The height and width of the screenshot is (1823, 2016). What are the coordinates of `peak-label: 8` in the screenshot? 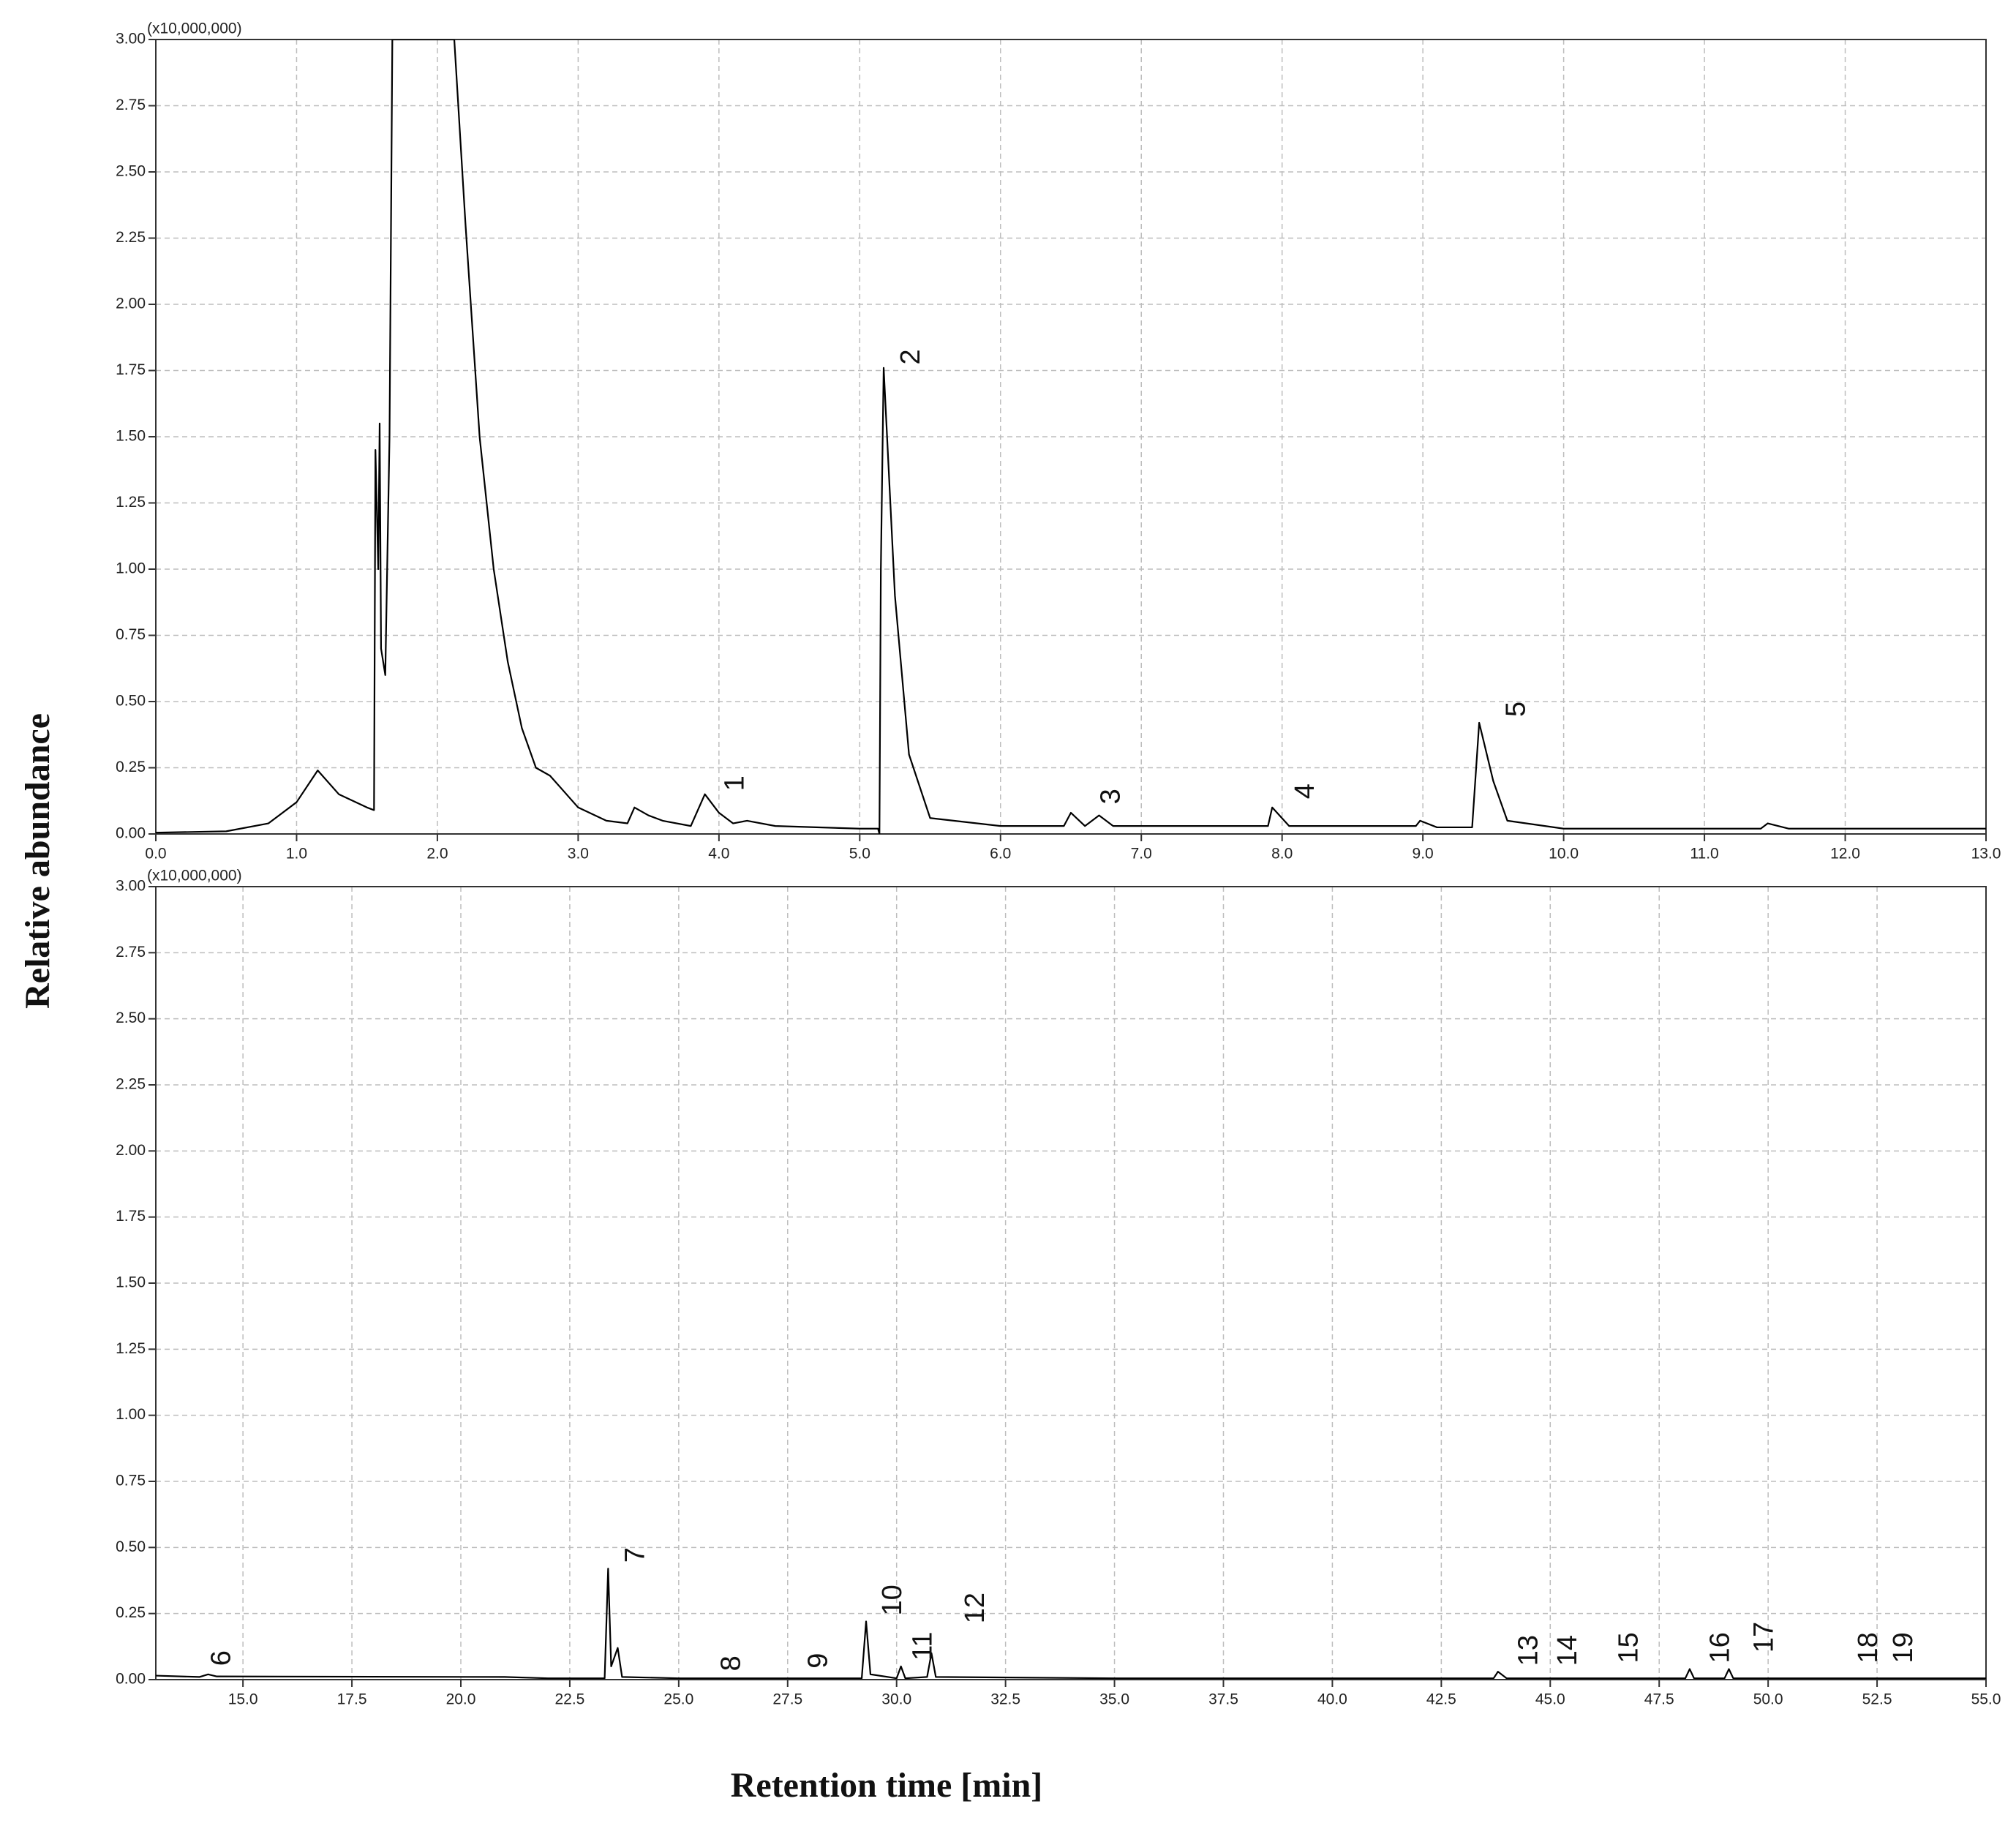 It's located at (731, 1663).